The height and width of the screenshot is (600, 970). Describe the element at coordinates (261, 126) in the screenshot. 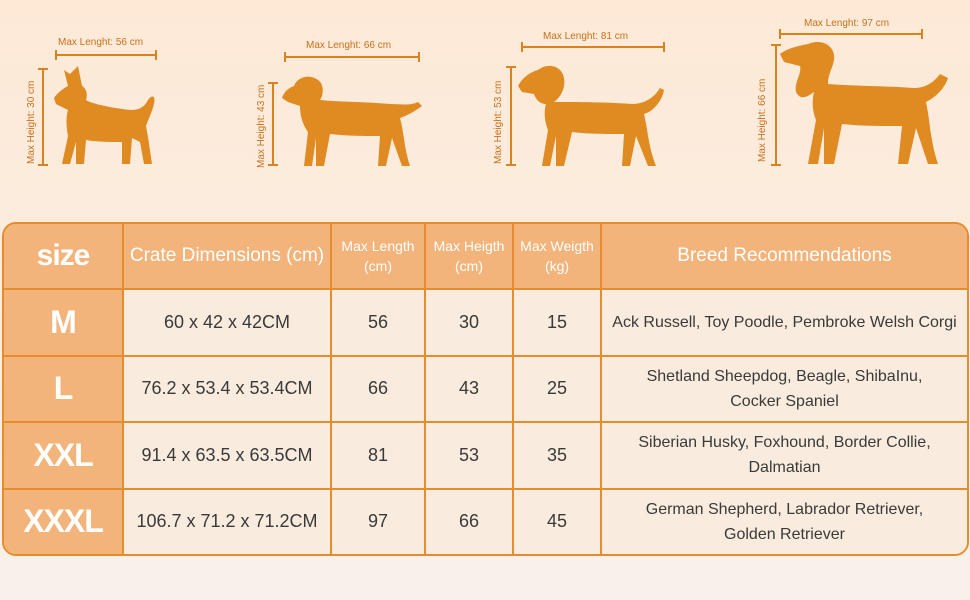

I see `dog-l-height-label: Max Height: 43 cm` at that location.